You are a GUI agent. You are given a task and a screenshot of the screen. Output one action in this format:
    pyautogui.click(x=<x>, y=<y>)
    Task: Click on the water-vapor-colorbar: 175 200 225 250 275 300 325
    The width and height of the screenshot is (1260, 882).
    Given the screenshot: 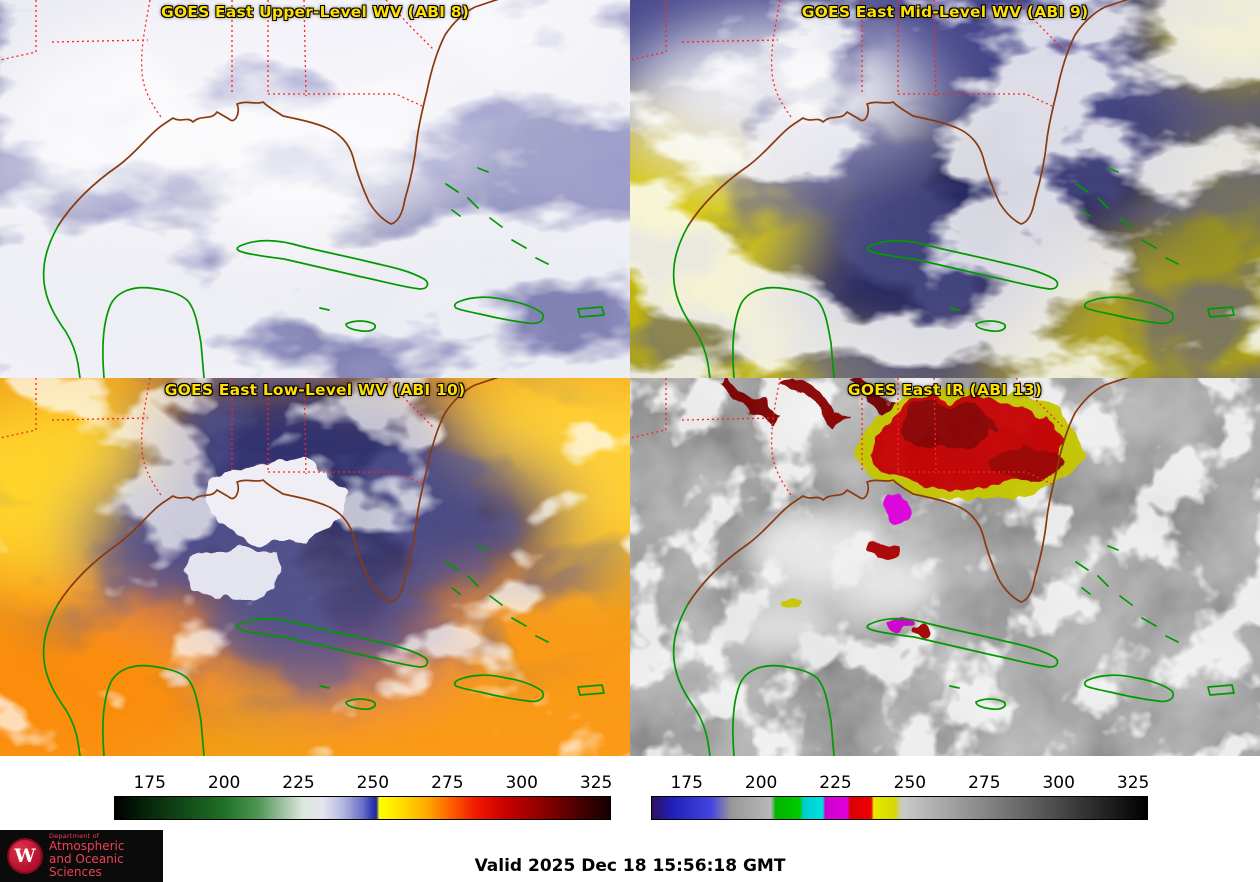 What is the action you would take?
    pyautogui.click(x=363, y=795)
    